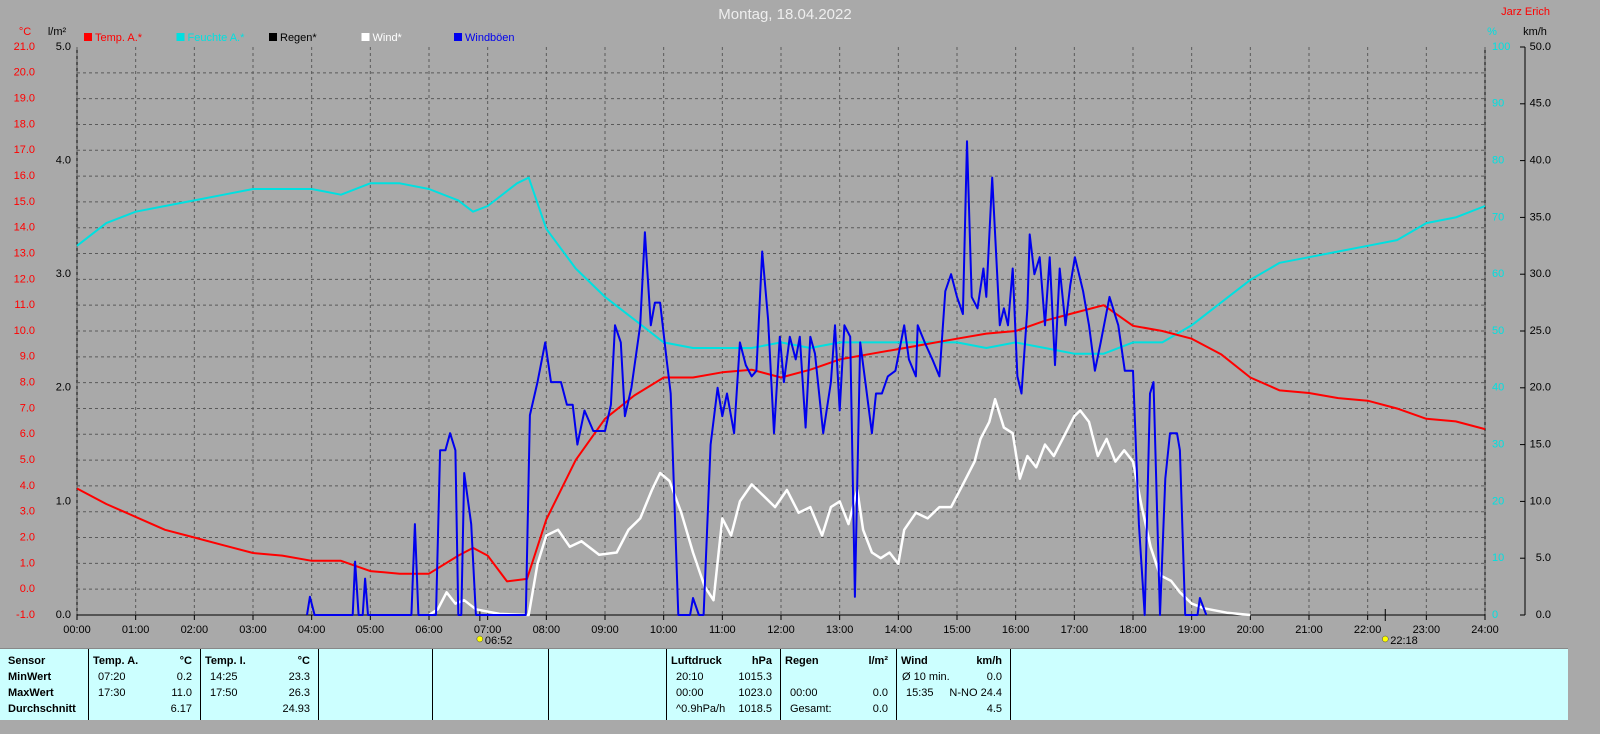  What do you see at coordinates (690, 677) in the screenshot?
I see `table-cell: 20:10` at bounding box center [690, 677].